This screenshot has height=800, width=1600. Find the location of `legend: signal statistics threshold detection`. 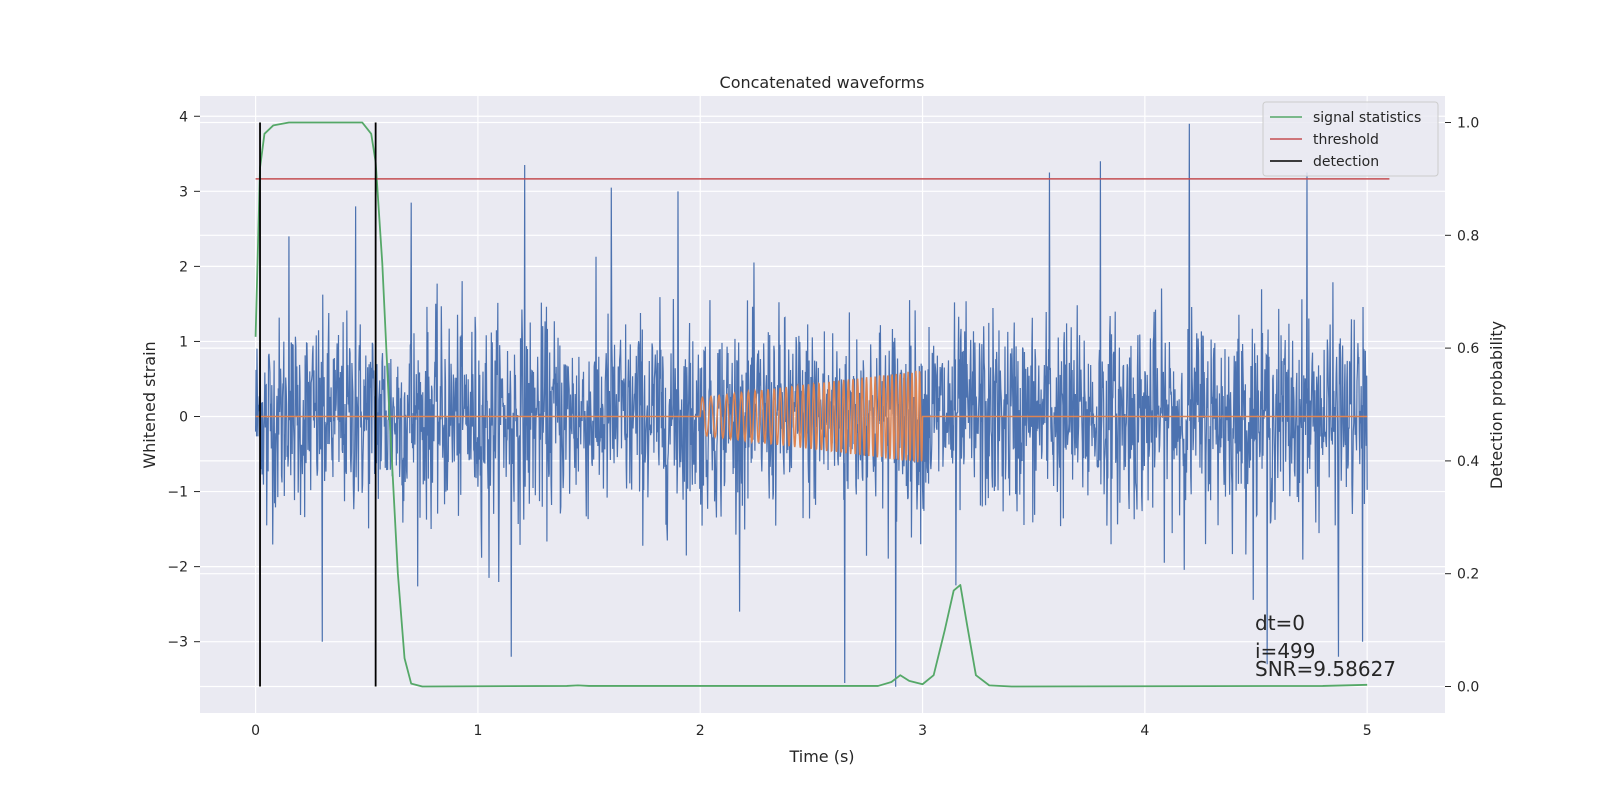

legend: signal statistics threshold detection is located at coordinates (1350, 139).